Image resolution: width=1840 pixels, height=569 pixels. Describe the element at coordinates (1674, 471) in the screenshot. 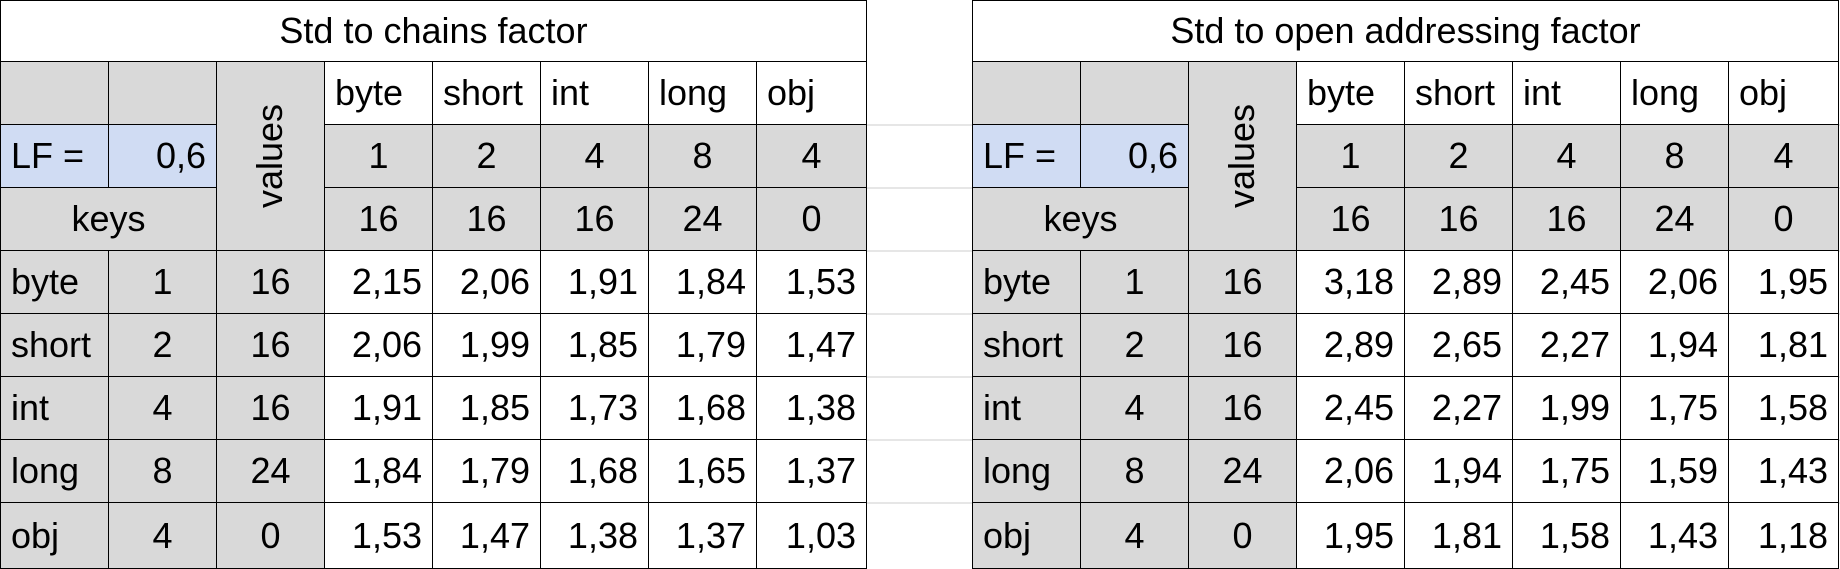

I see `factor-value-cell: 1,59` at that location.